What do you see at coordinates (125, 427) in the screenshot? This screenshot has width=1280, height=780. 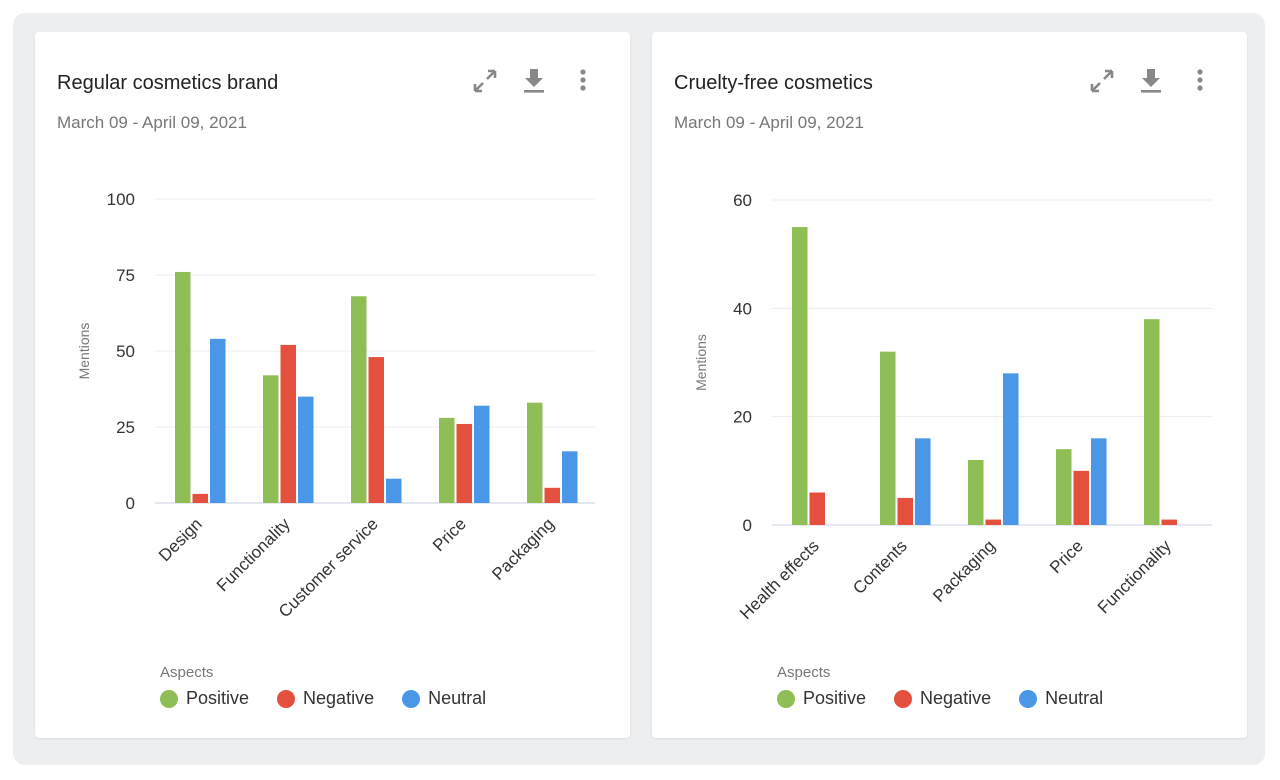 I see `y-tick-label: 25` at bounding box center [125, 427].